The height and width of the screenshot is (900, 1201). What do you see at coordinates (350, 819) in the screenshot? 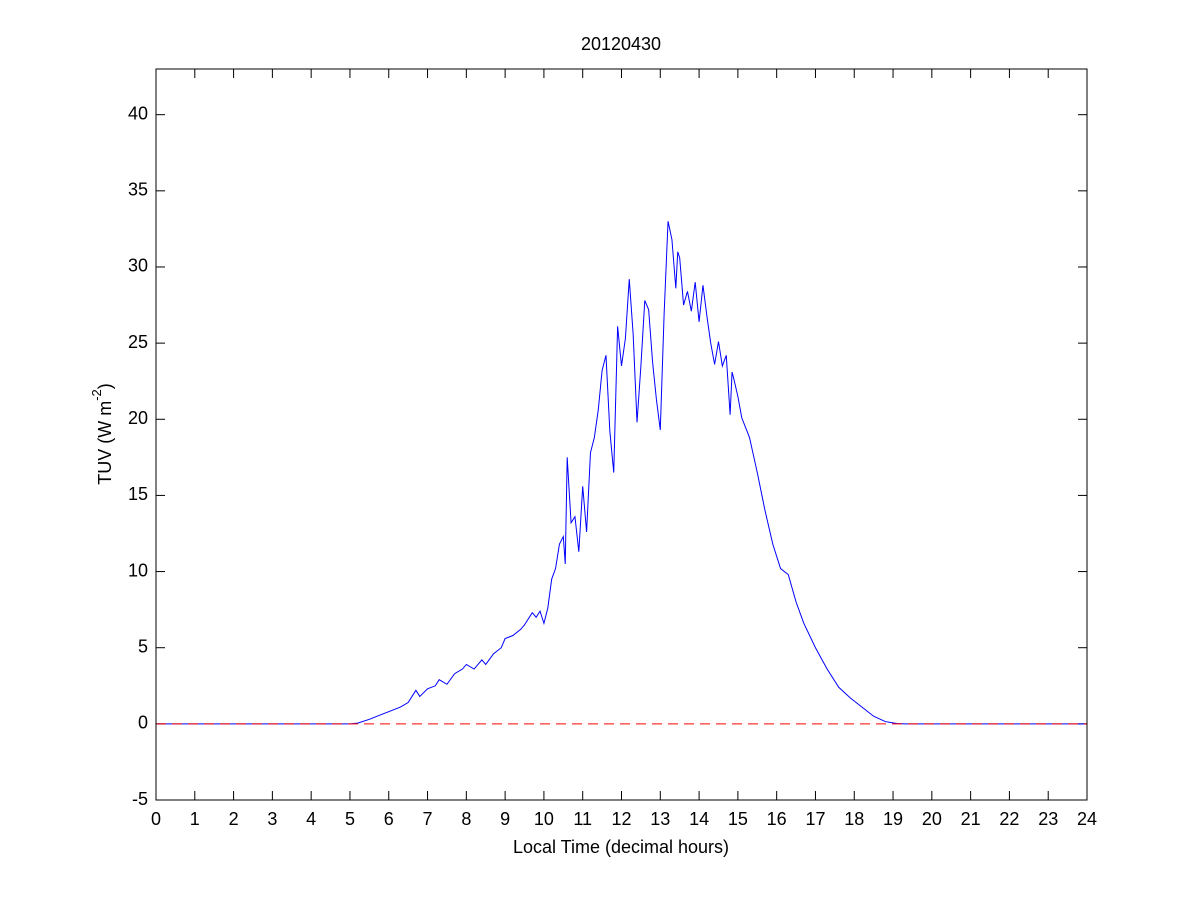
I see `x-tick-label: 5` at bounding box center [350, 819].